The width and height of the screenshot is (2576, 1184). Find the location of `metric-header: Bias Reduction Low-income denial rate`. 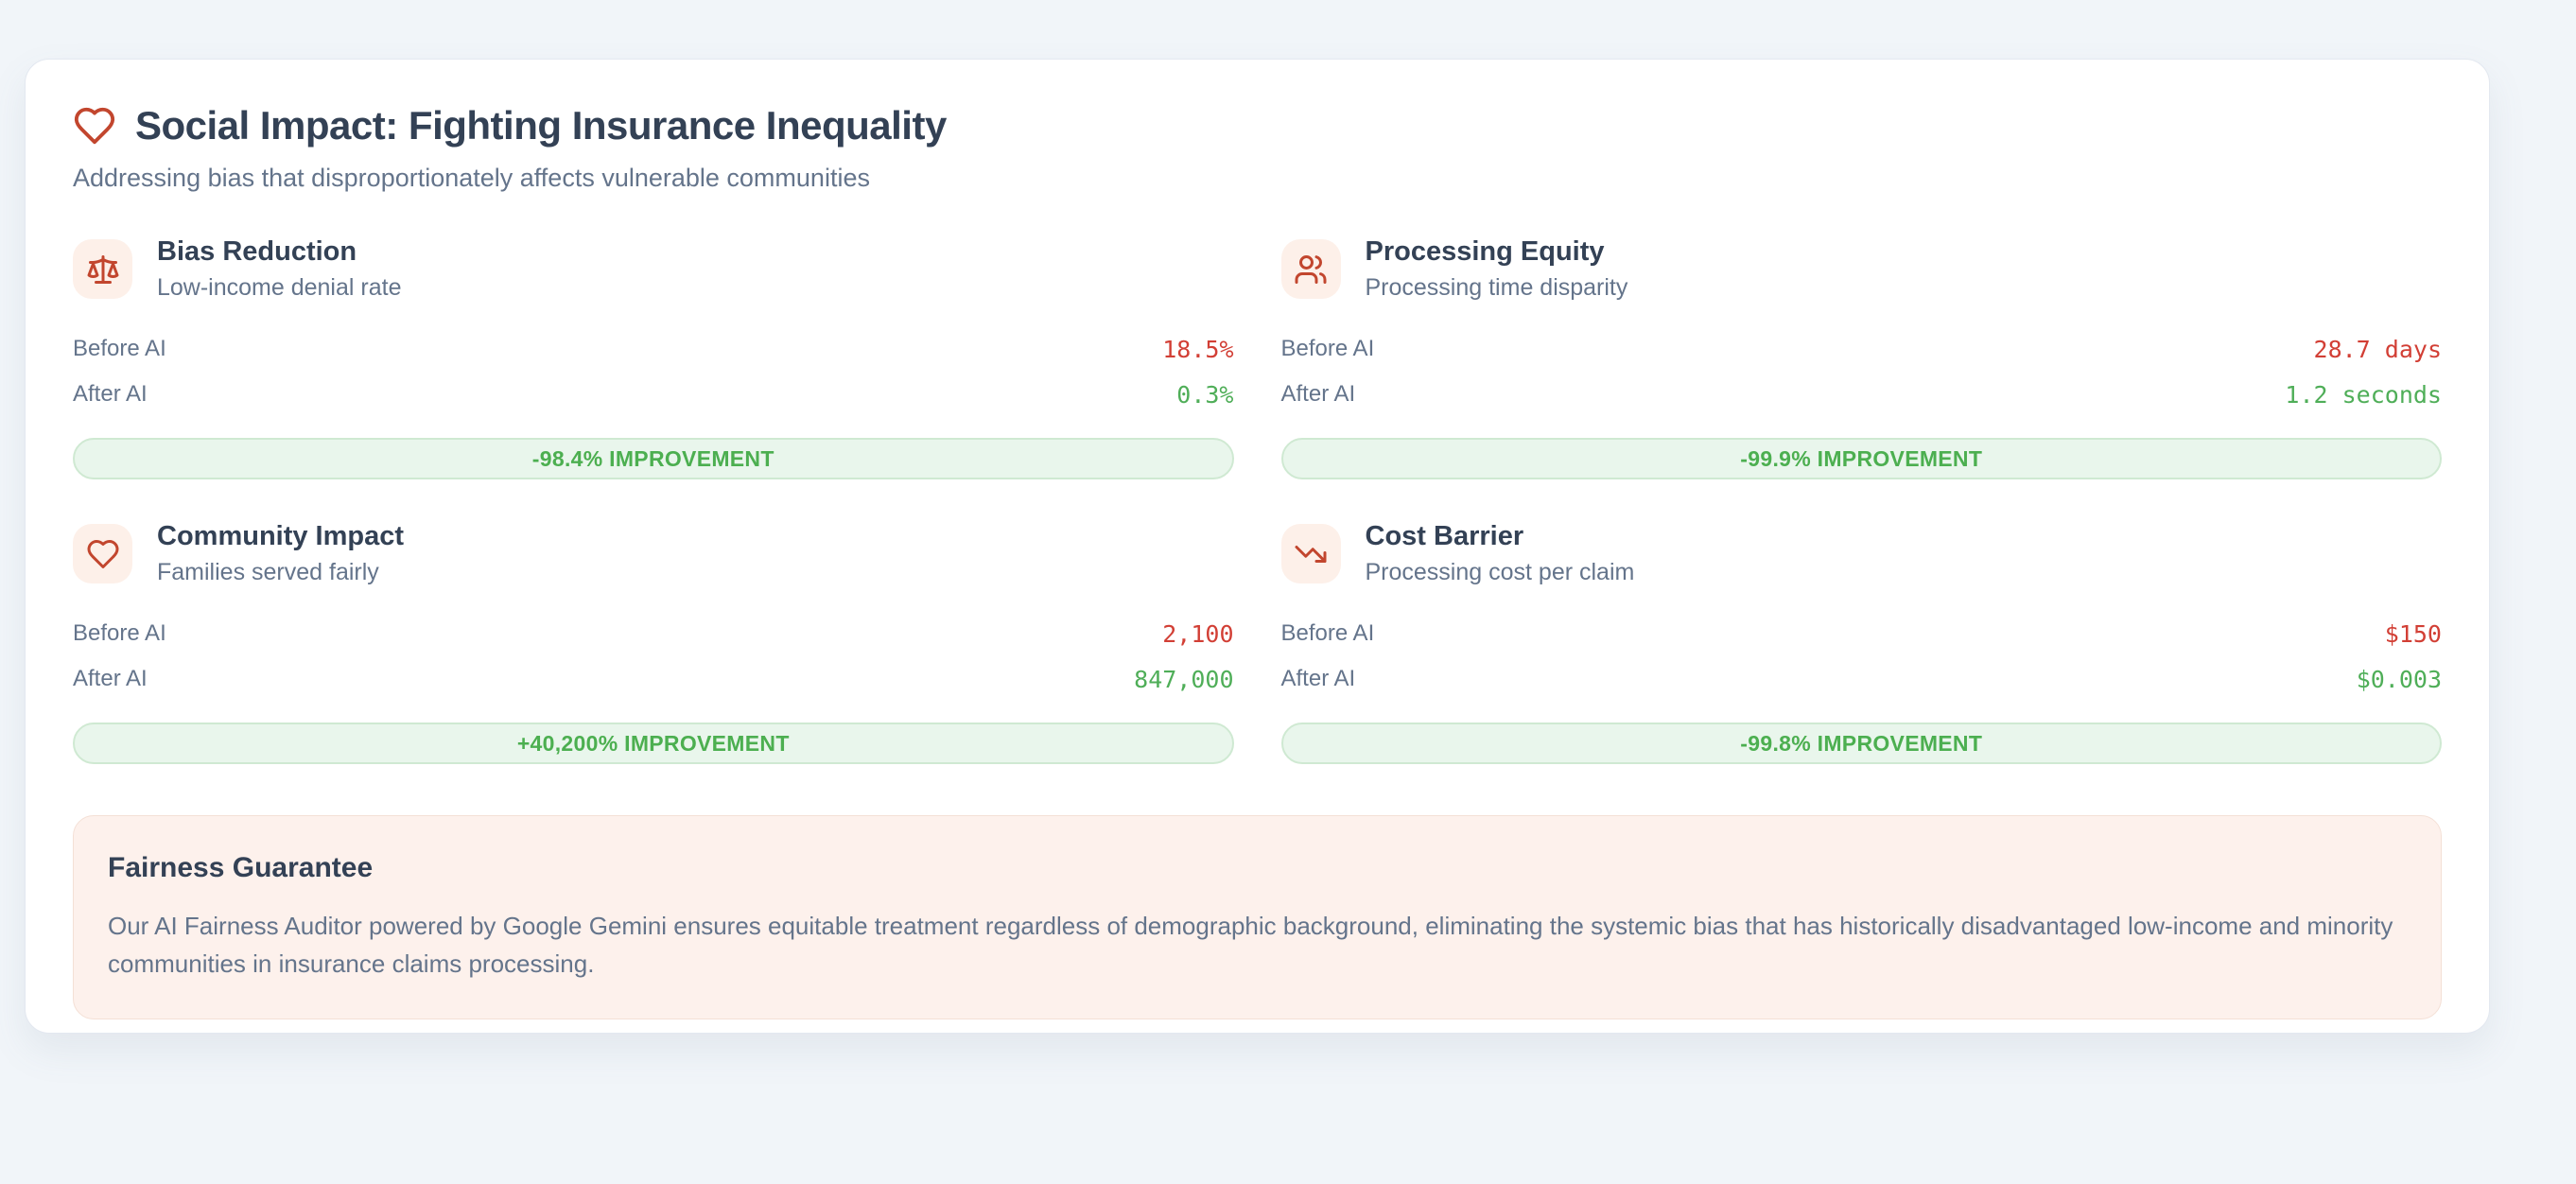

metric-header: Bias Reduction Low-income denial rate is located at coordinates (653, 269).